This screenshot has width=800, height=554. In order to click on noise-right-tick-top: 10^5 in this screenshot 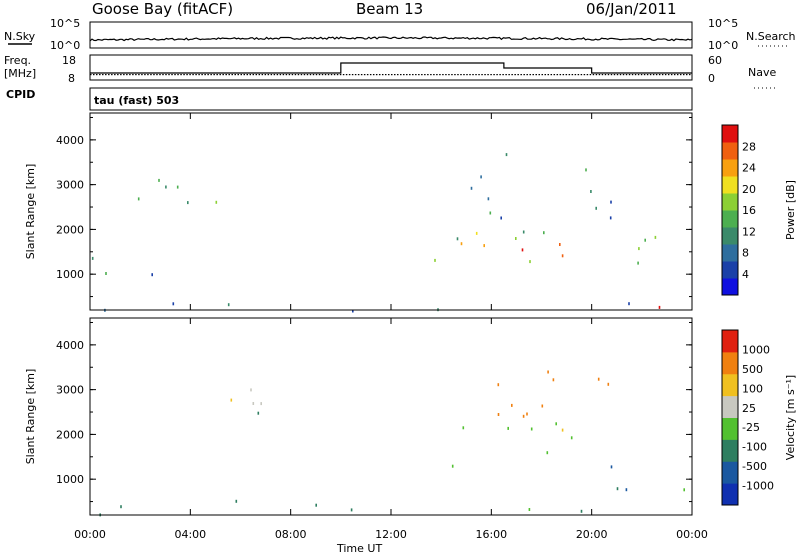, I will do `click(723, 23)`.